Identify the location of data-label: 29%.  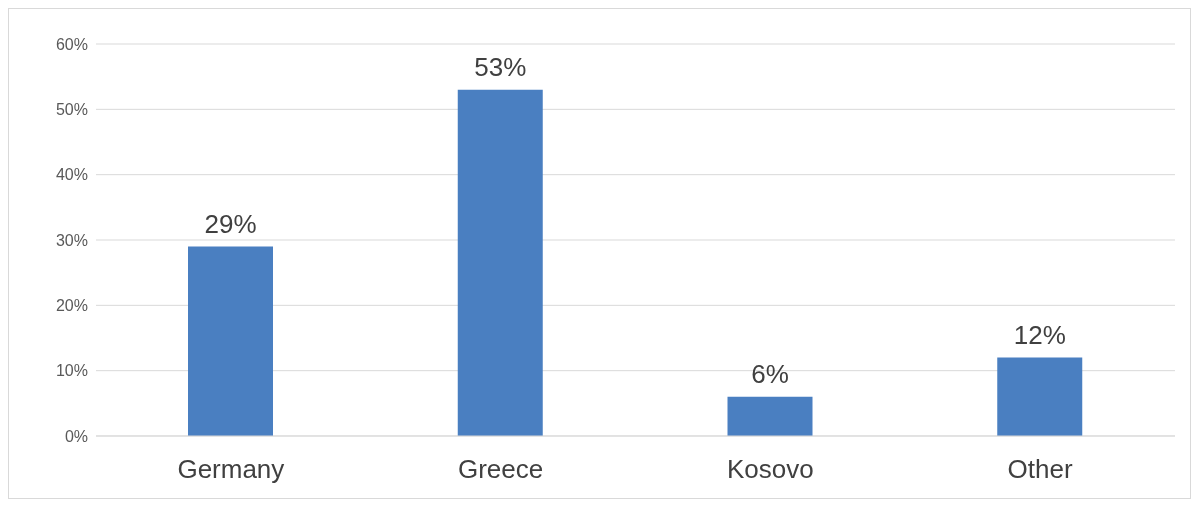
(230, 223).